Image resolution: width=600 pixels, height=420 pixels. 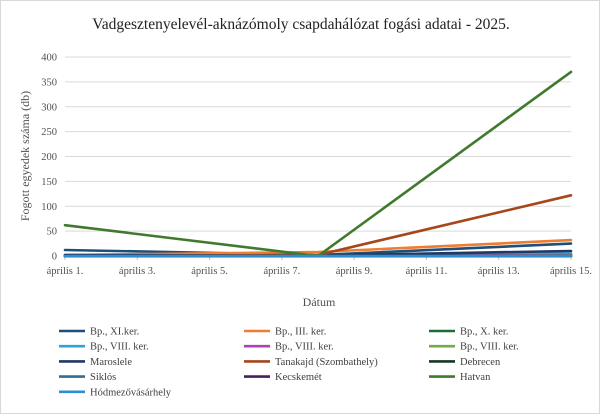 What do you see at coordinates (137, 271) in the screenshot?
I see `x-tick-label: április 3.` at bounding box center [137, 271].